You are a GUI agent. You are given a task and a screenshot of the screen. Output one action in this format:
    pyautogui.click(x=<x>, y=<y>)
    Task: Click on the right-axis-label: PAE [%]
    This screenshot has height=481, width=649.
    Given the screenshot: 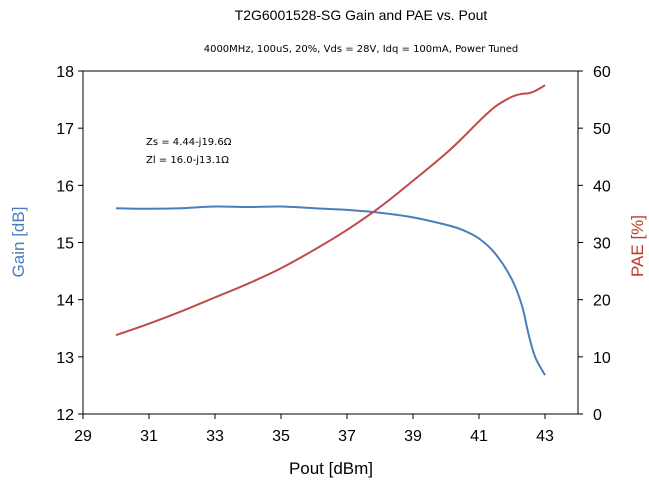 What is the action you would take?
    pyautogui.click(x=637, y=246)
    